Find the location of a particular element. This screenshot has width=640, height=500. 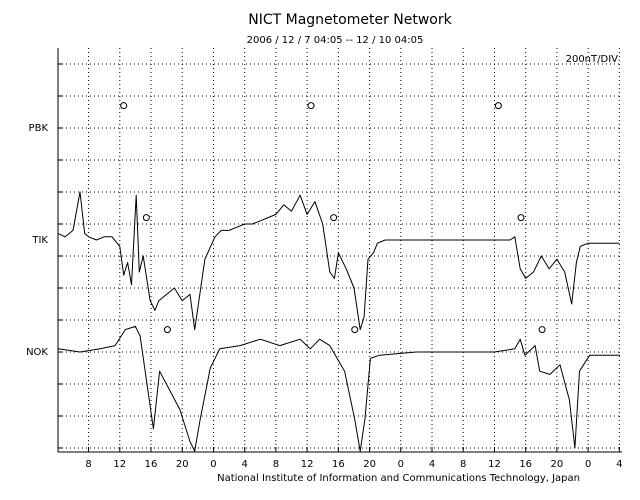

station-label: TIK is located at coordinates (39, 240).